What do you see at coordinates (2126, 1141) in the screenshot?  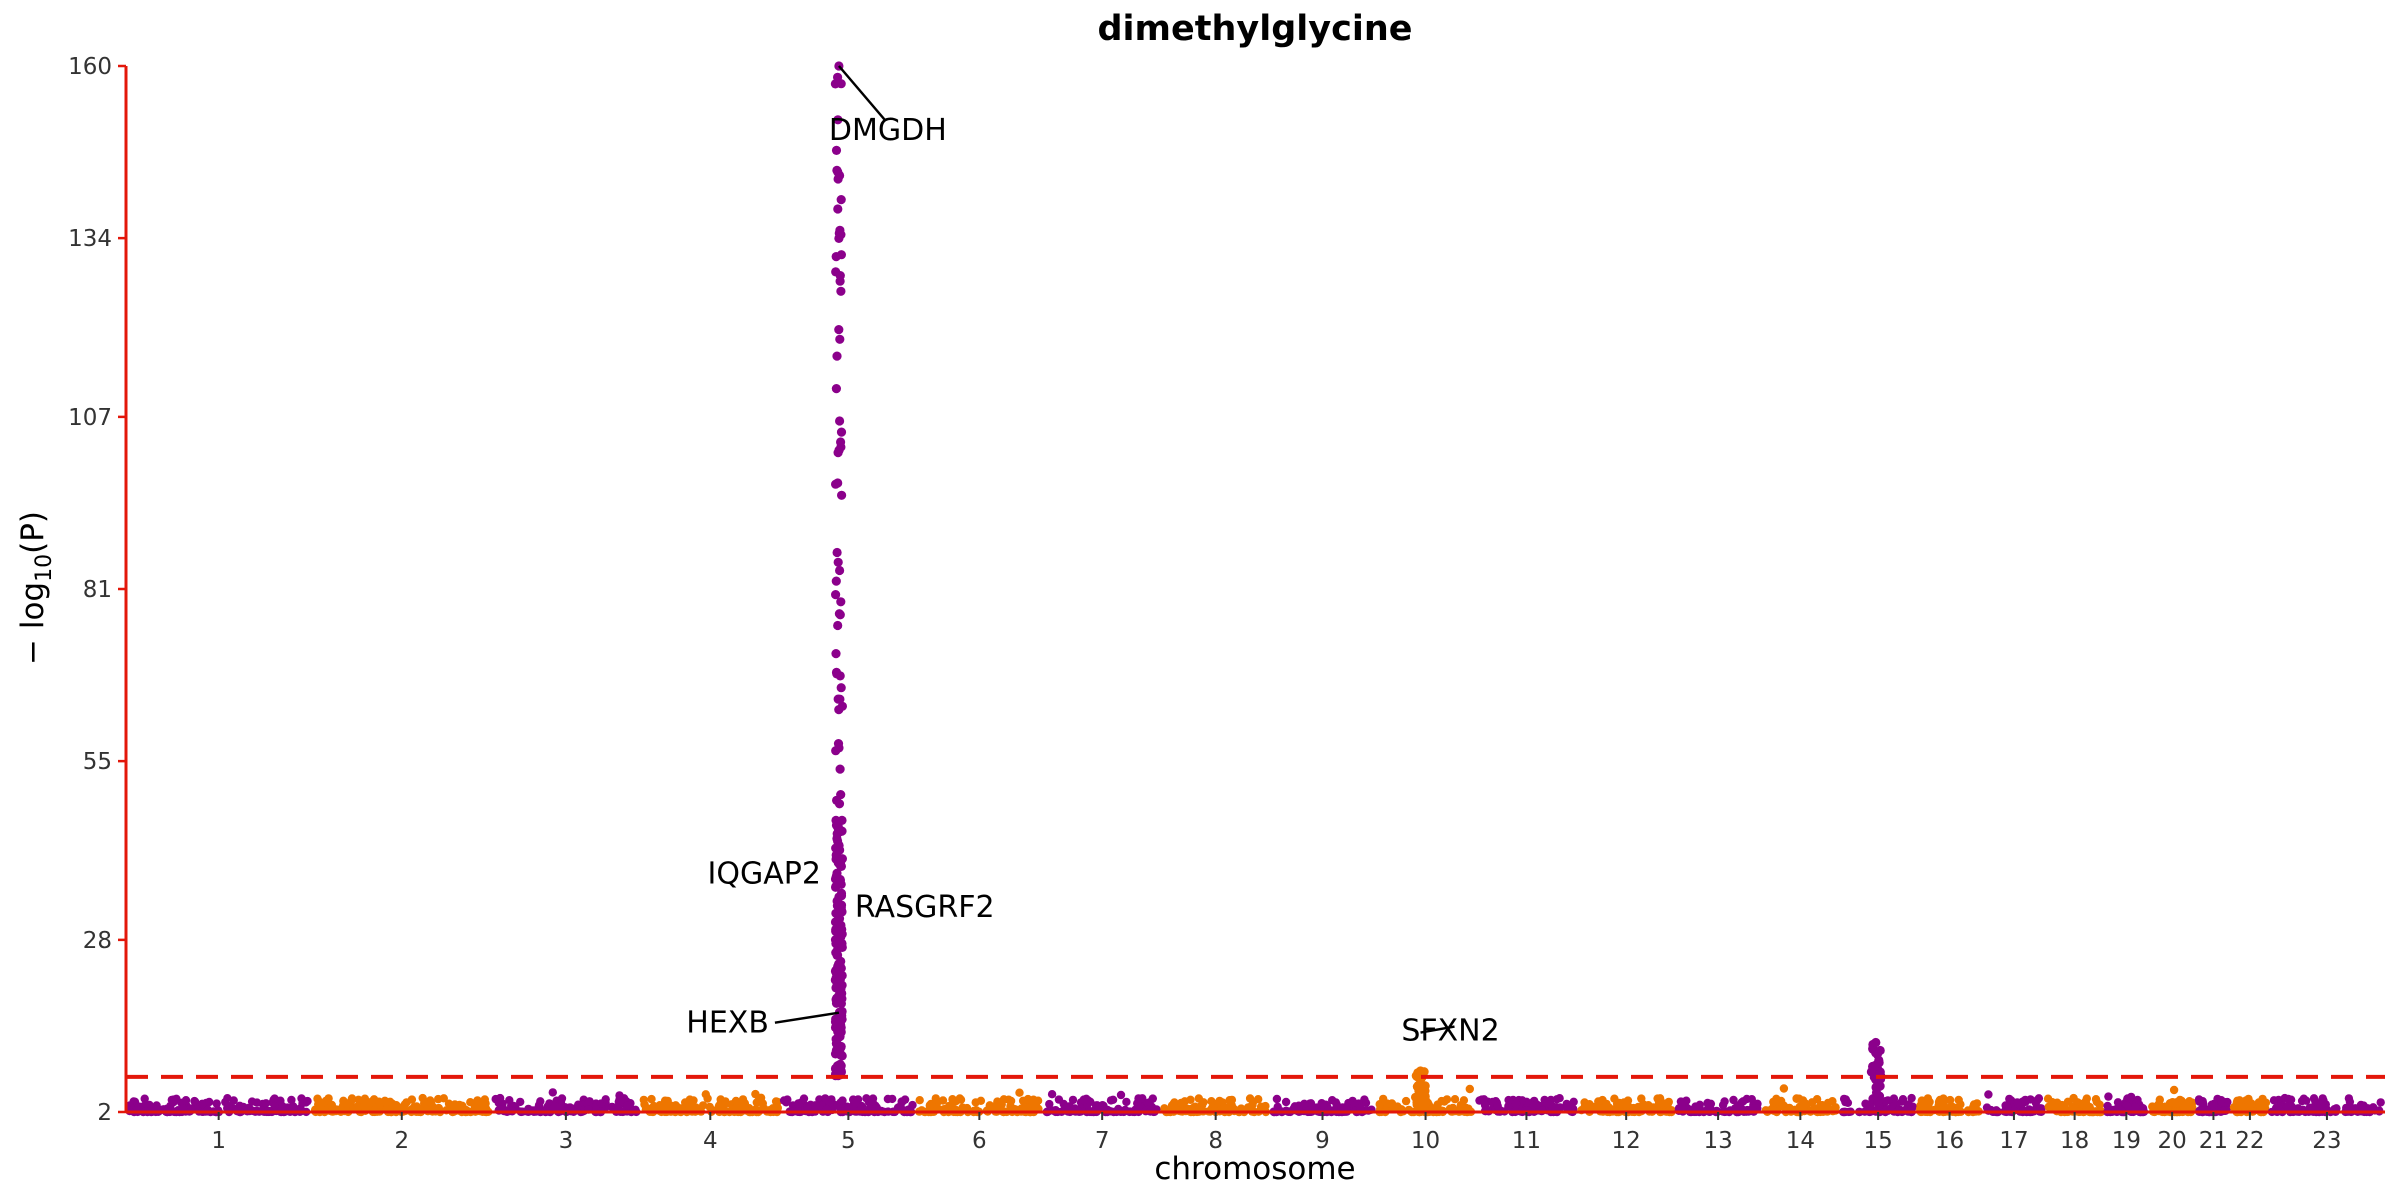 I see `x-tick-label: 19` at bounding box center [2126, 1141].